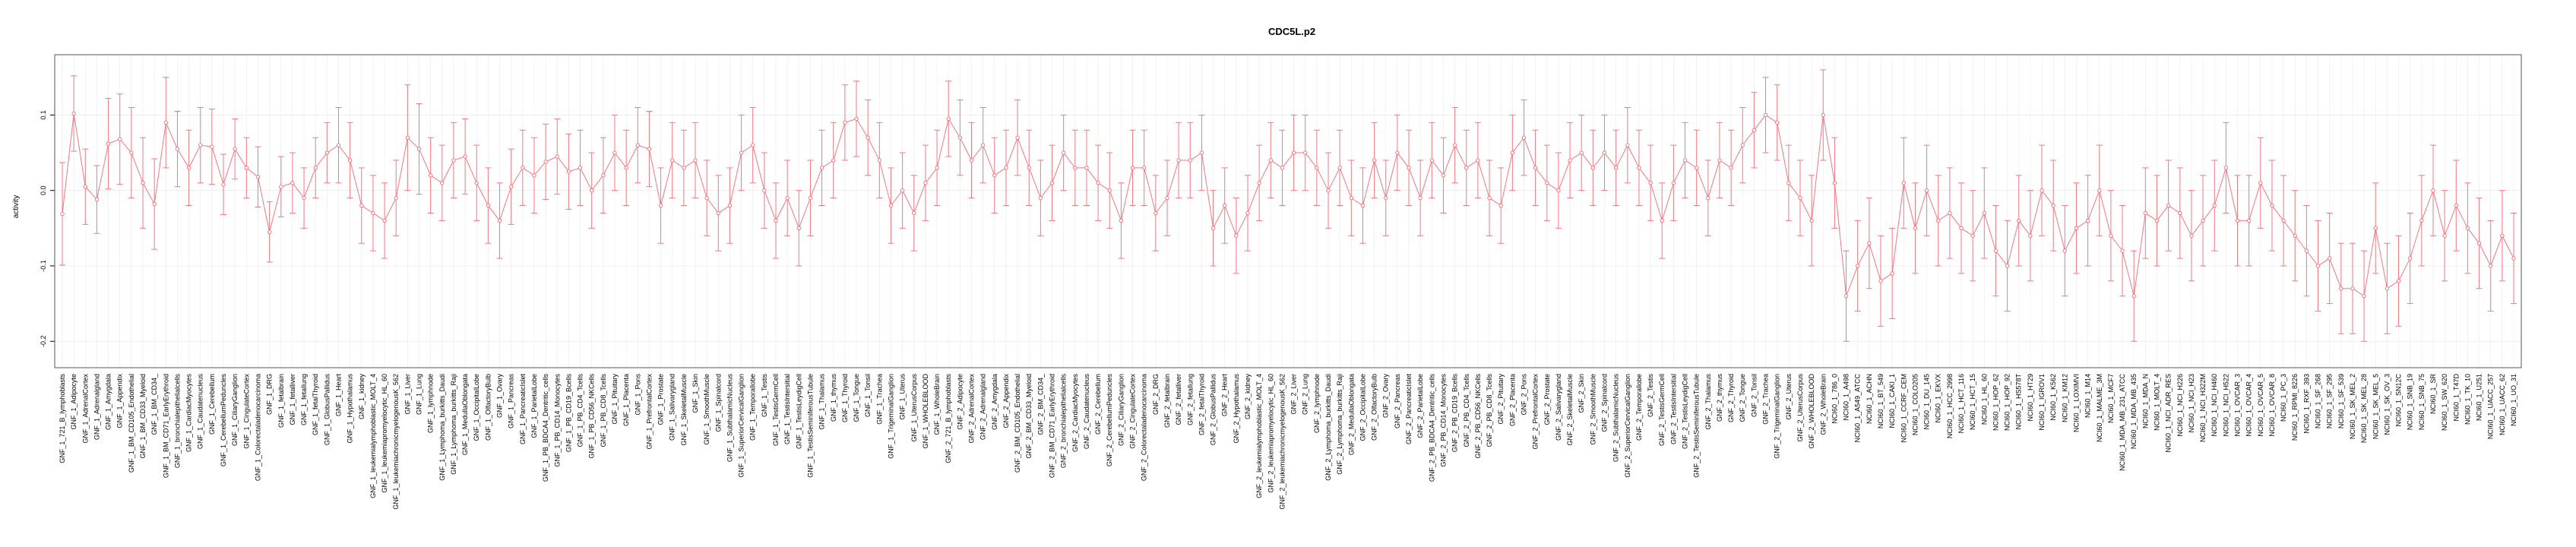 The image size is (2576, 547). What do you see at coordinates (684, 410) in the screenshot?
I see `x-tick-label: GNF_1_SkeletalMuscle` at bounding box center [684, 410].